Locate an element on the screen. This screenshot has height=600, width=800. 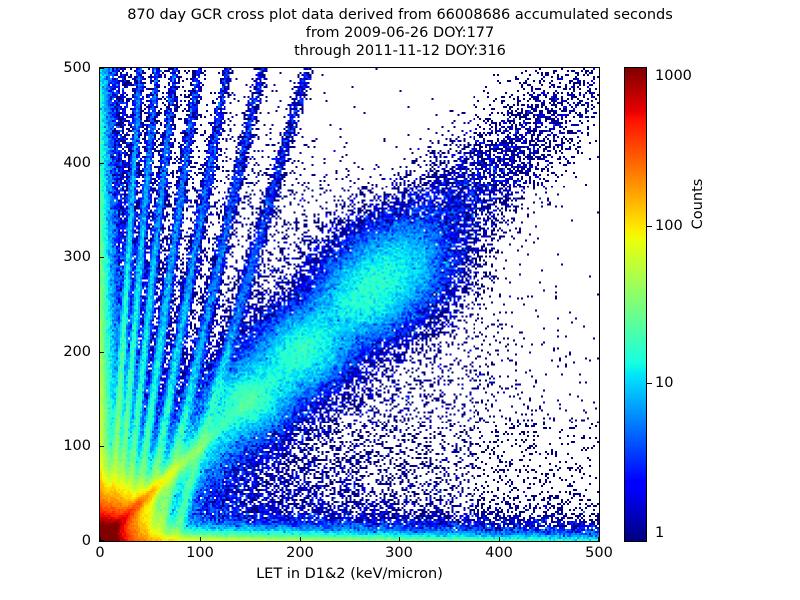
y-tick-label-100: 100 is located at coordinates (77, 446).